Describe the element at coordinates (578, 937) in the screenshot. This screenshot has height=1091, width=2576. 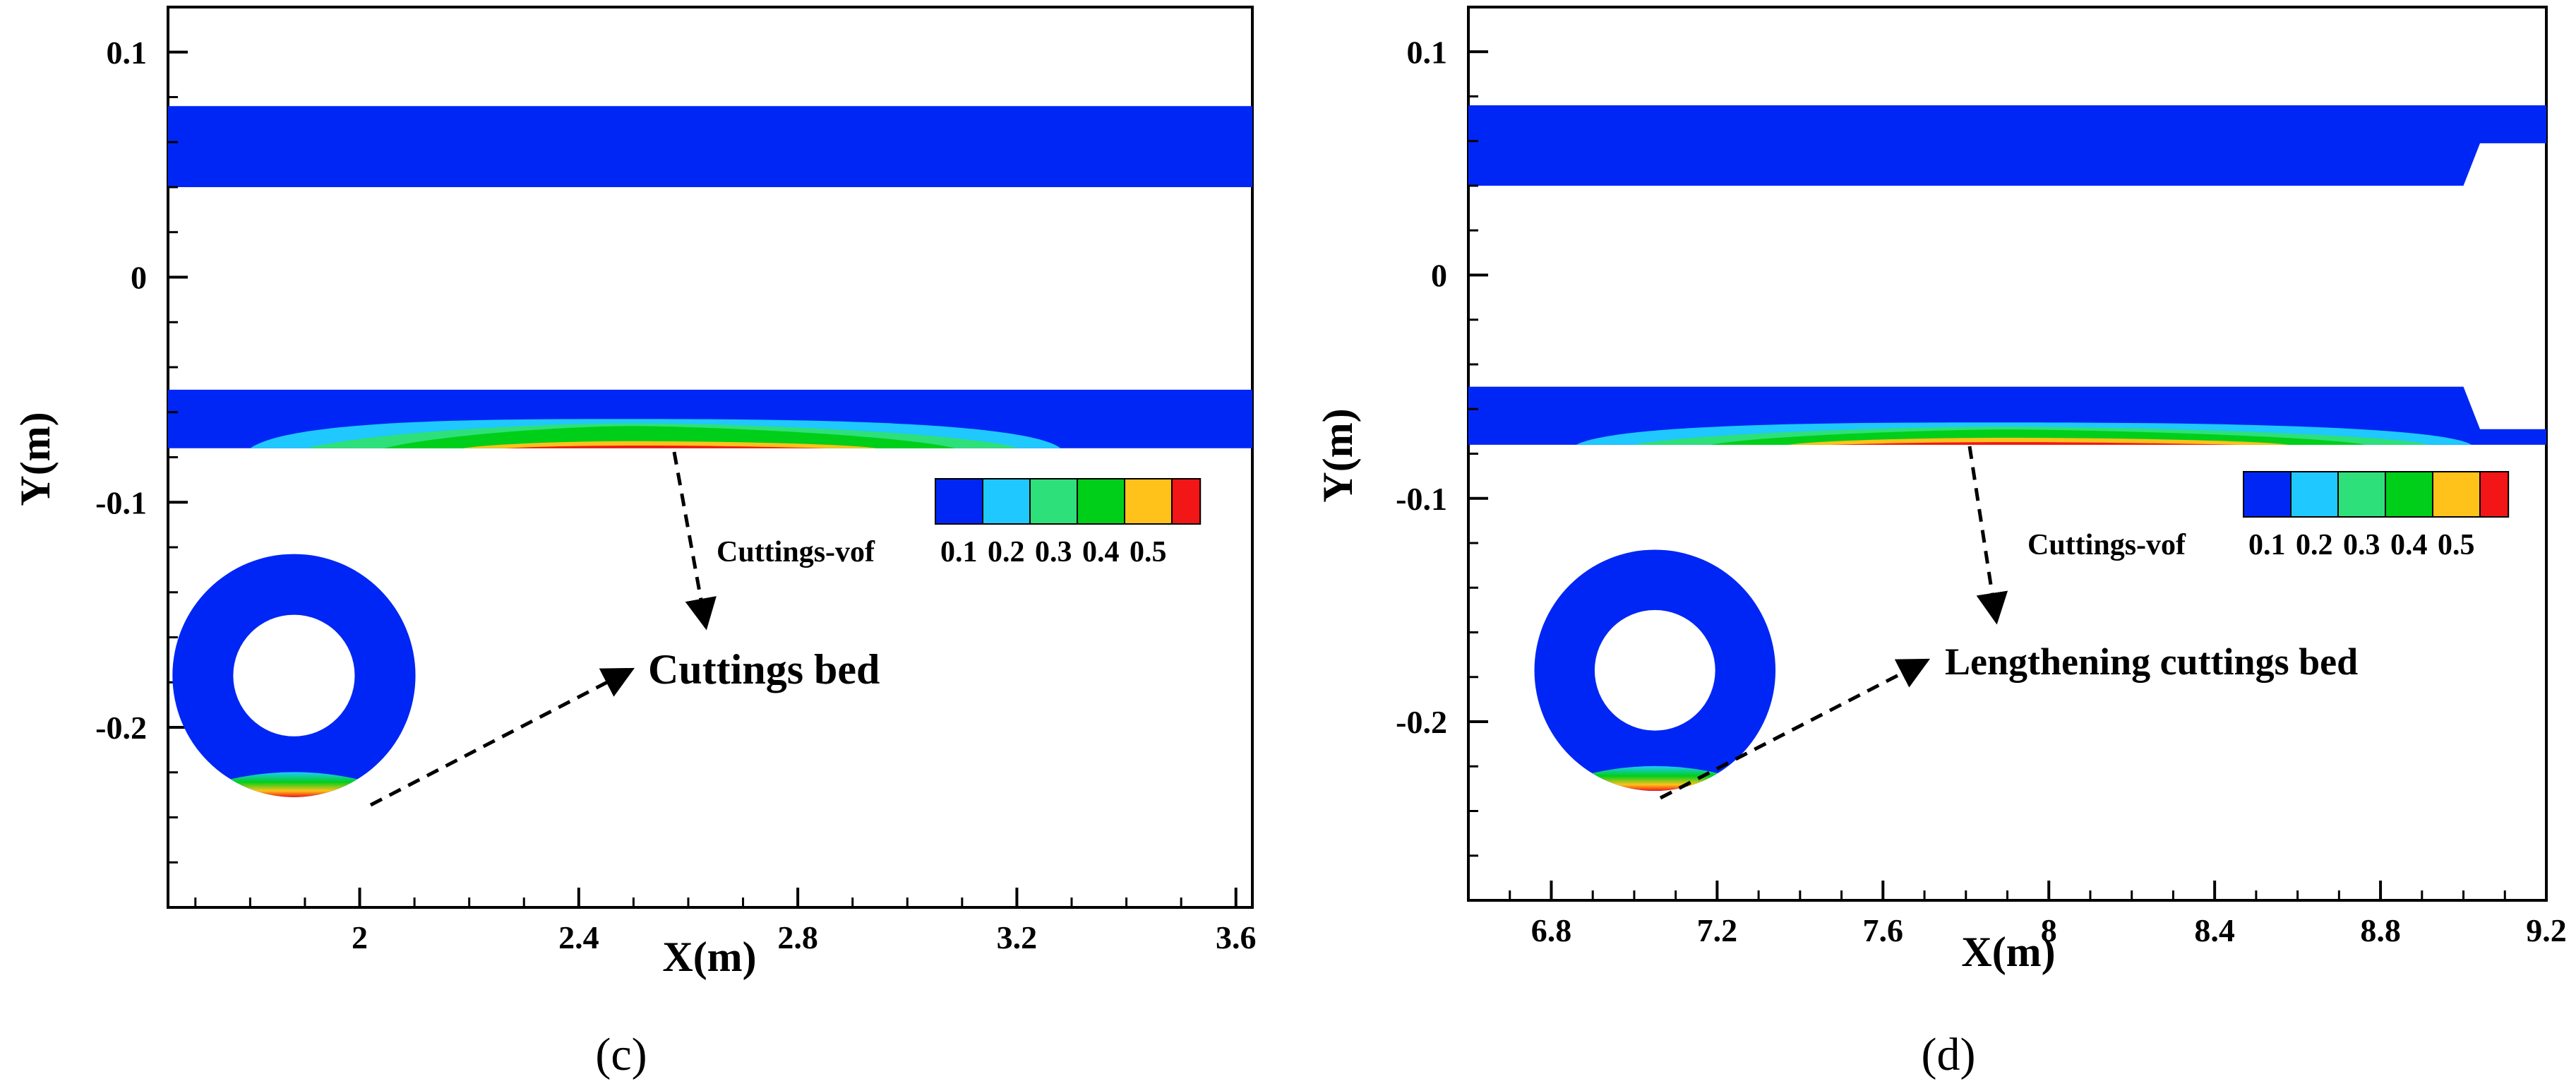
I see `x-tick-label: 2.4` at that location.